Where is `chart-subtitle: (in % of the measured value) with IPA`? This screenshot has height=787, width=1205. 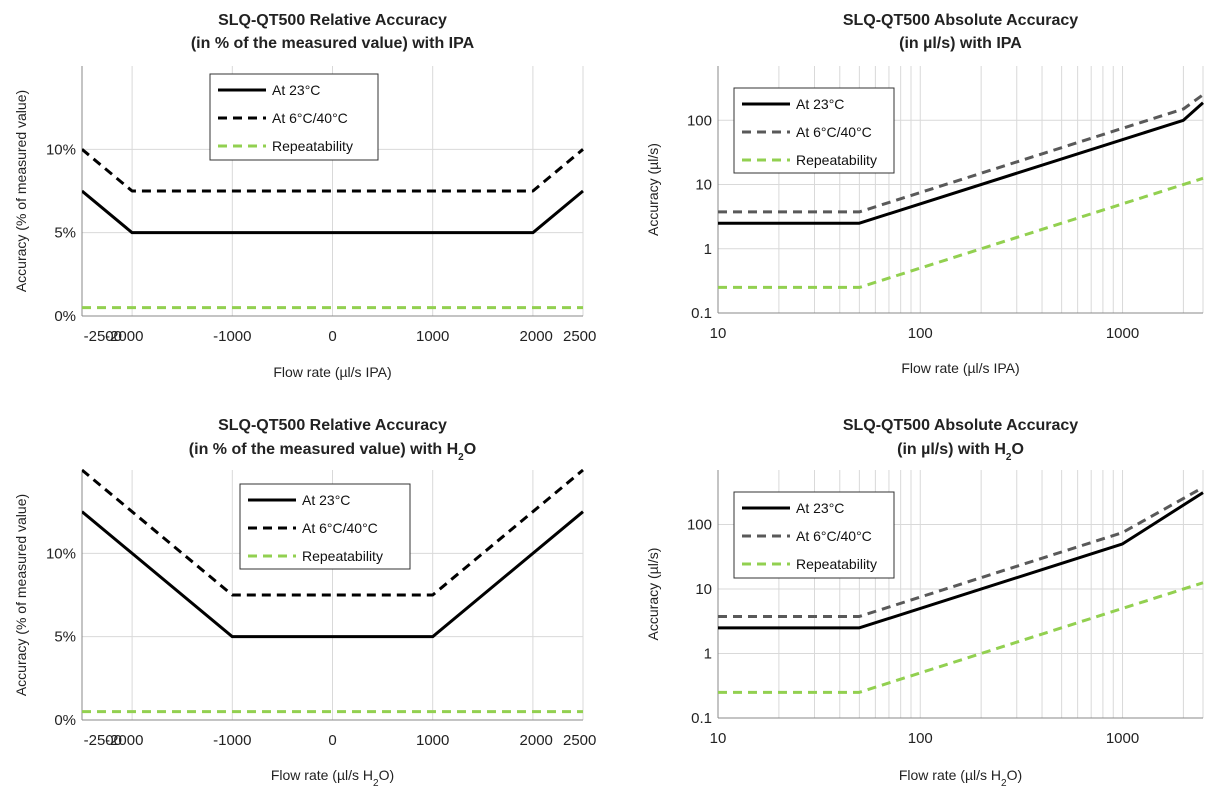 chart-subtitle: (in % of the measured value) with IPA is located at coordinates (333, 43).